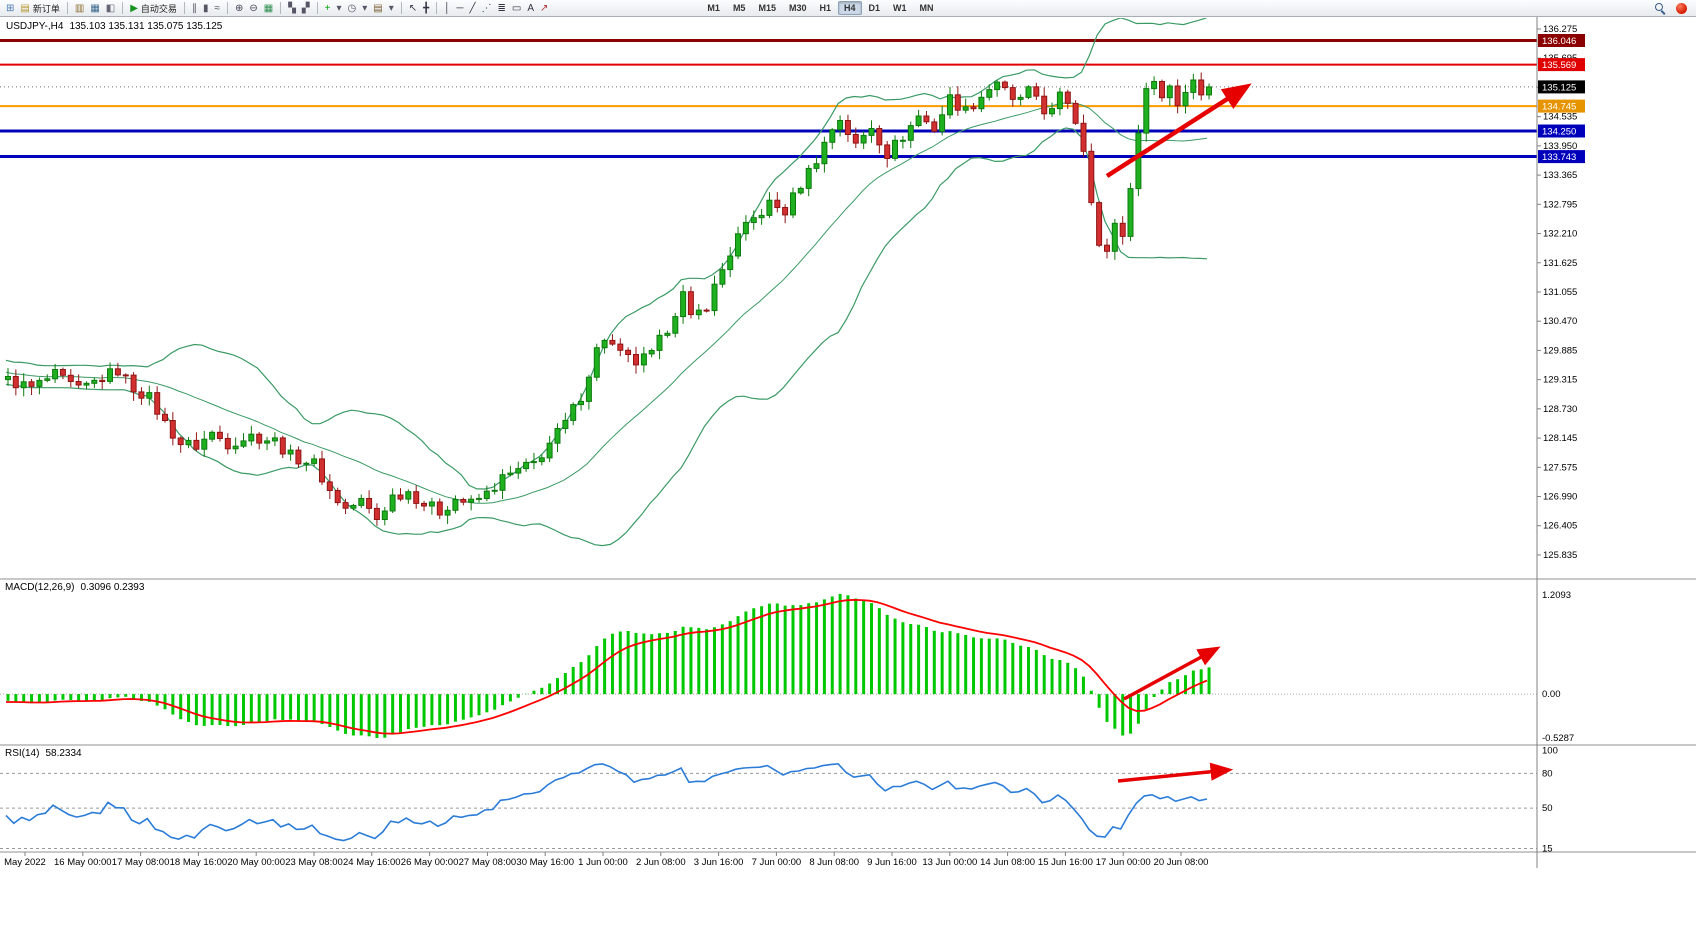 The height and width of the screenshot is (941, 1696). I want to click on current-price-badge: 135.125, so click(1561, 86).